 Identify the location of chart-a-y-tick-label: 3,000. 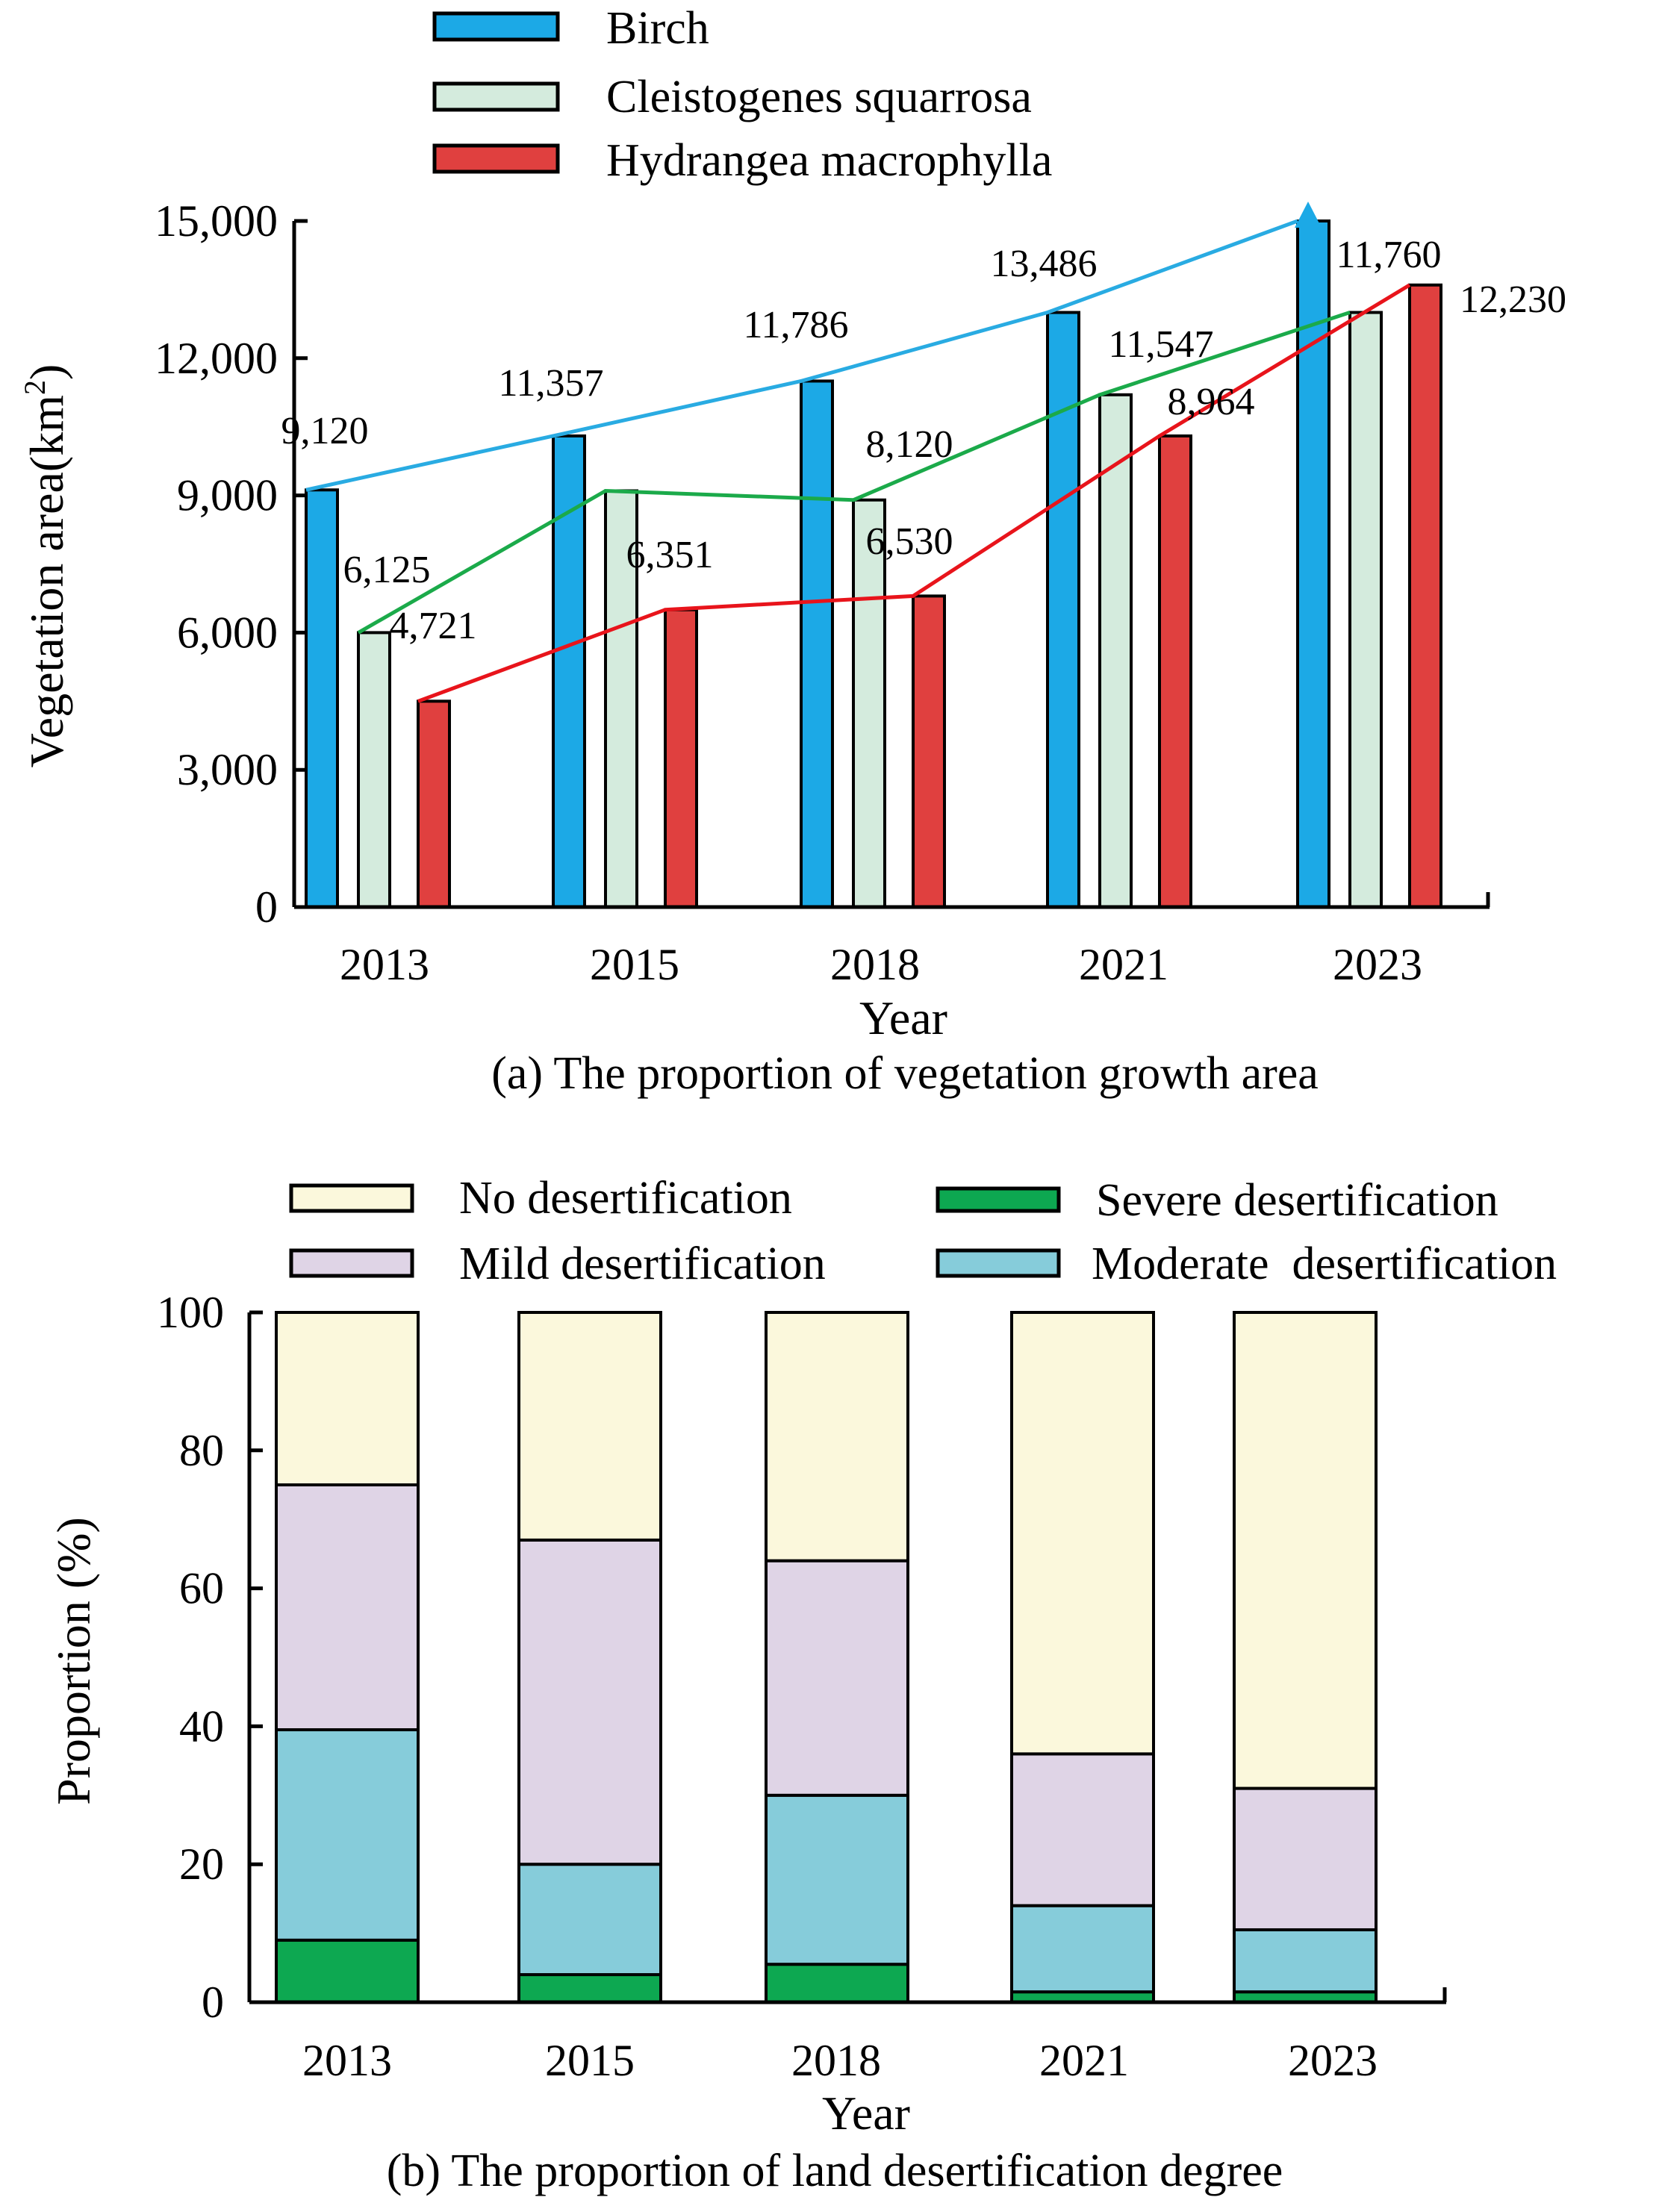
(227, 769).